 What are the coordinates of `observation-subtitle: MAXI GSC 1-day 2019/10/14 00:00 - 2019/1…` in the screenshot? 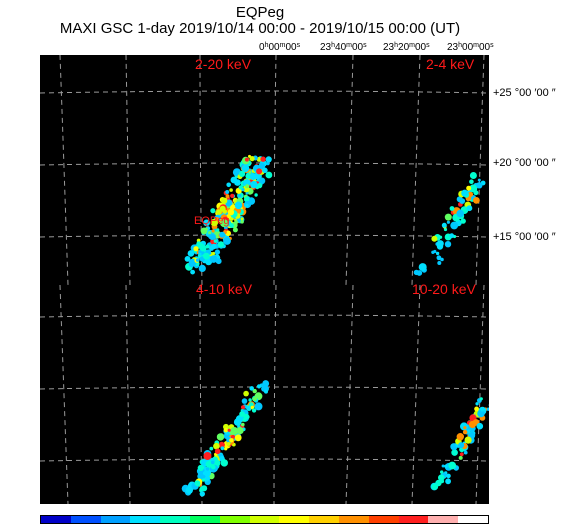 It's located at (260, 28).